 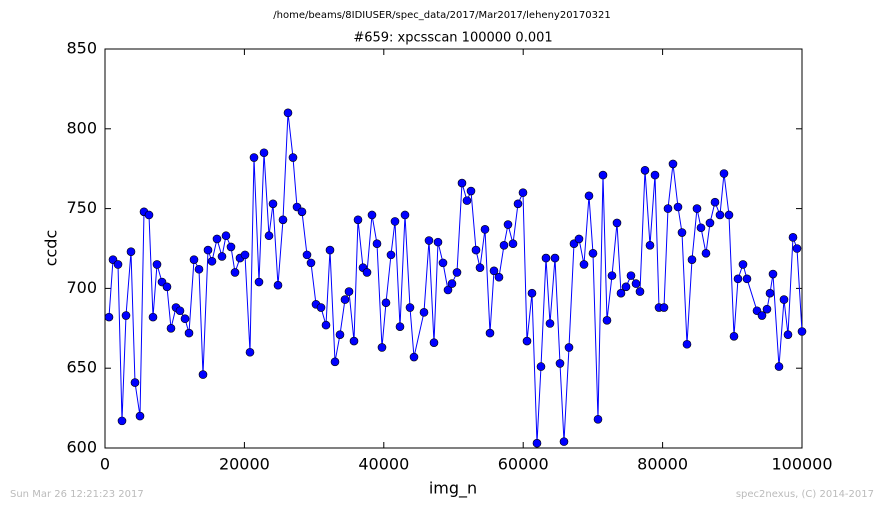 What do you see at coordinates (523, 464) in the screenshot?
I see `x-tick-label: 60000` at bounding box center [523, 464].